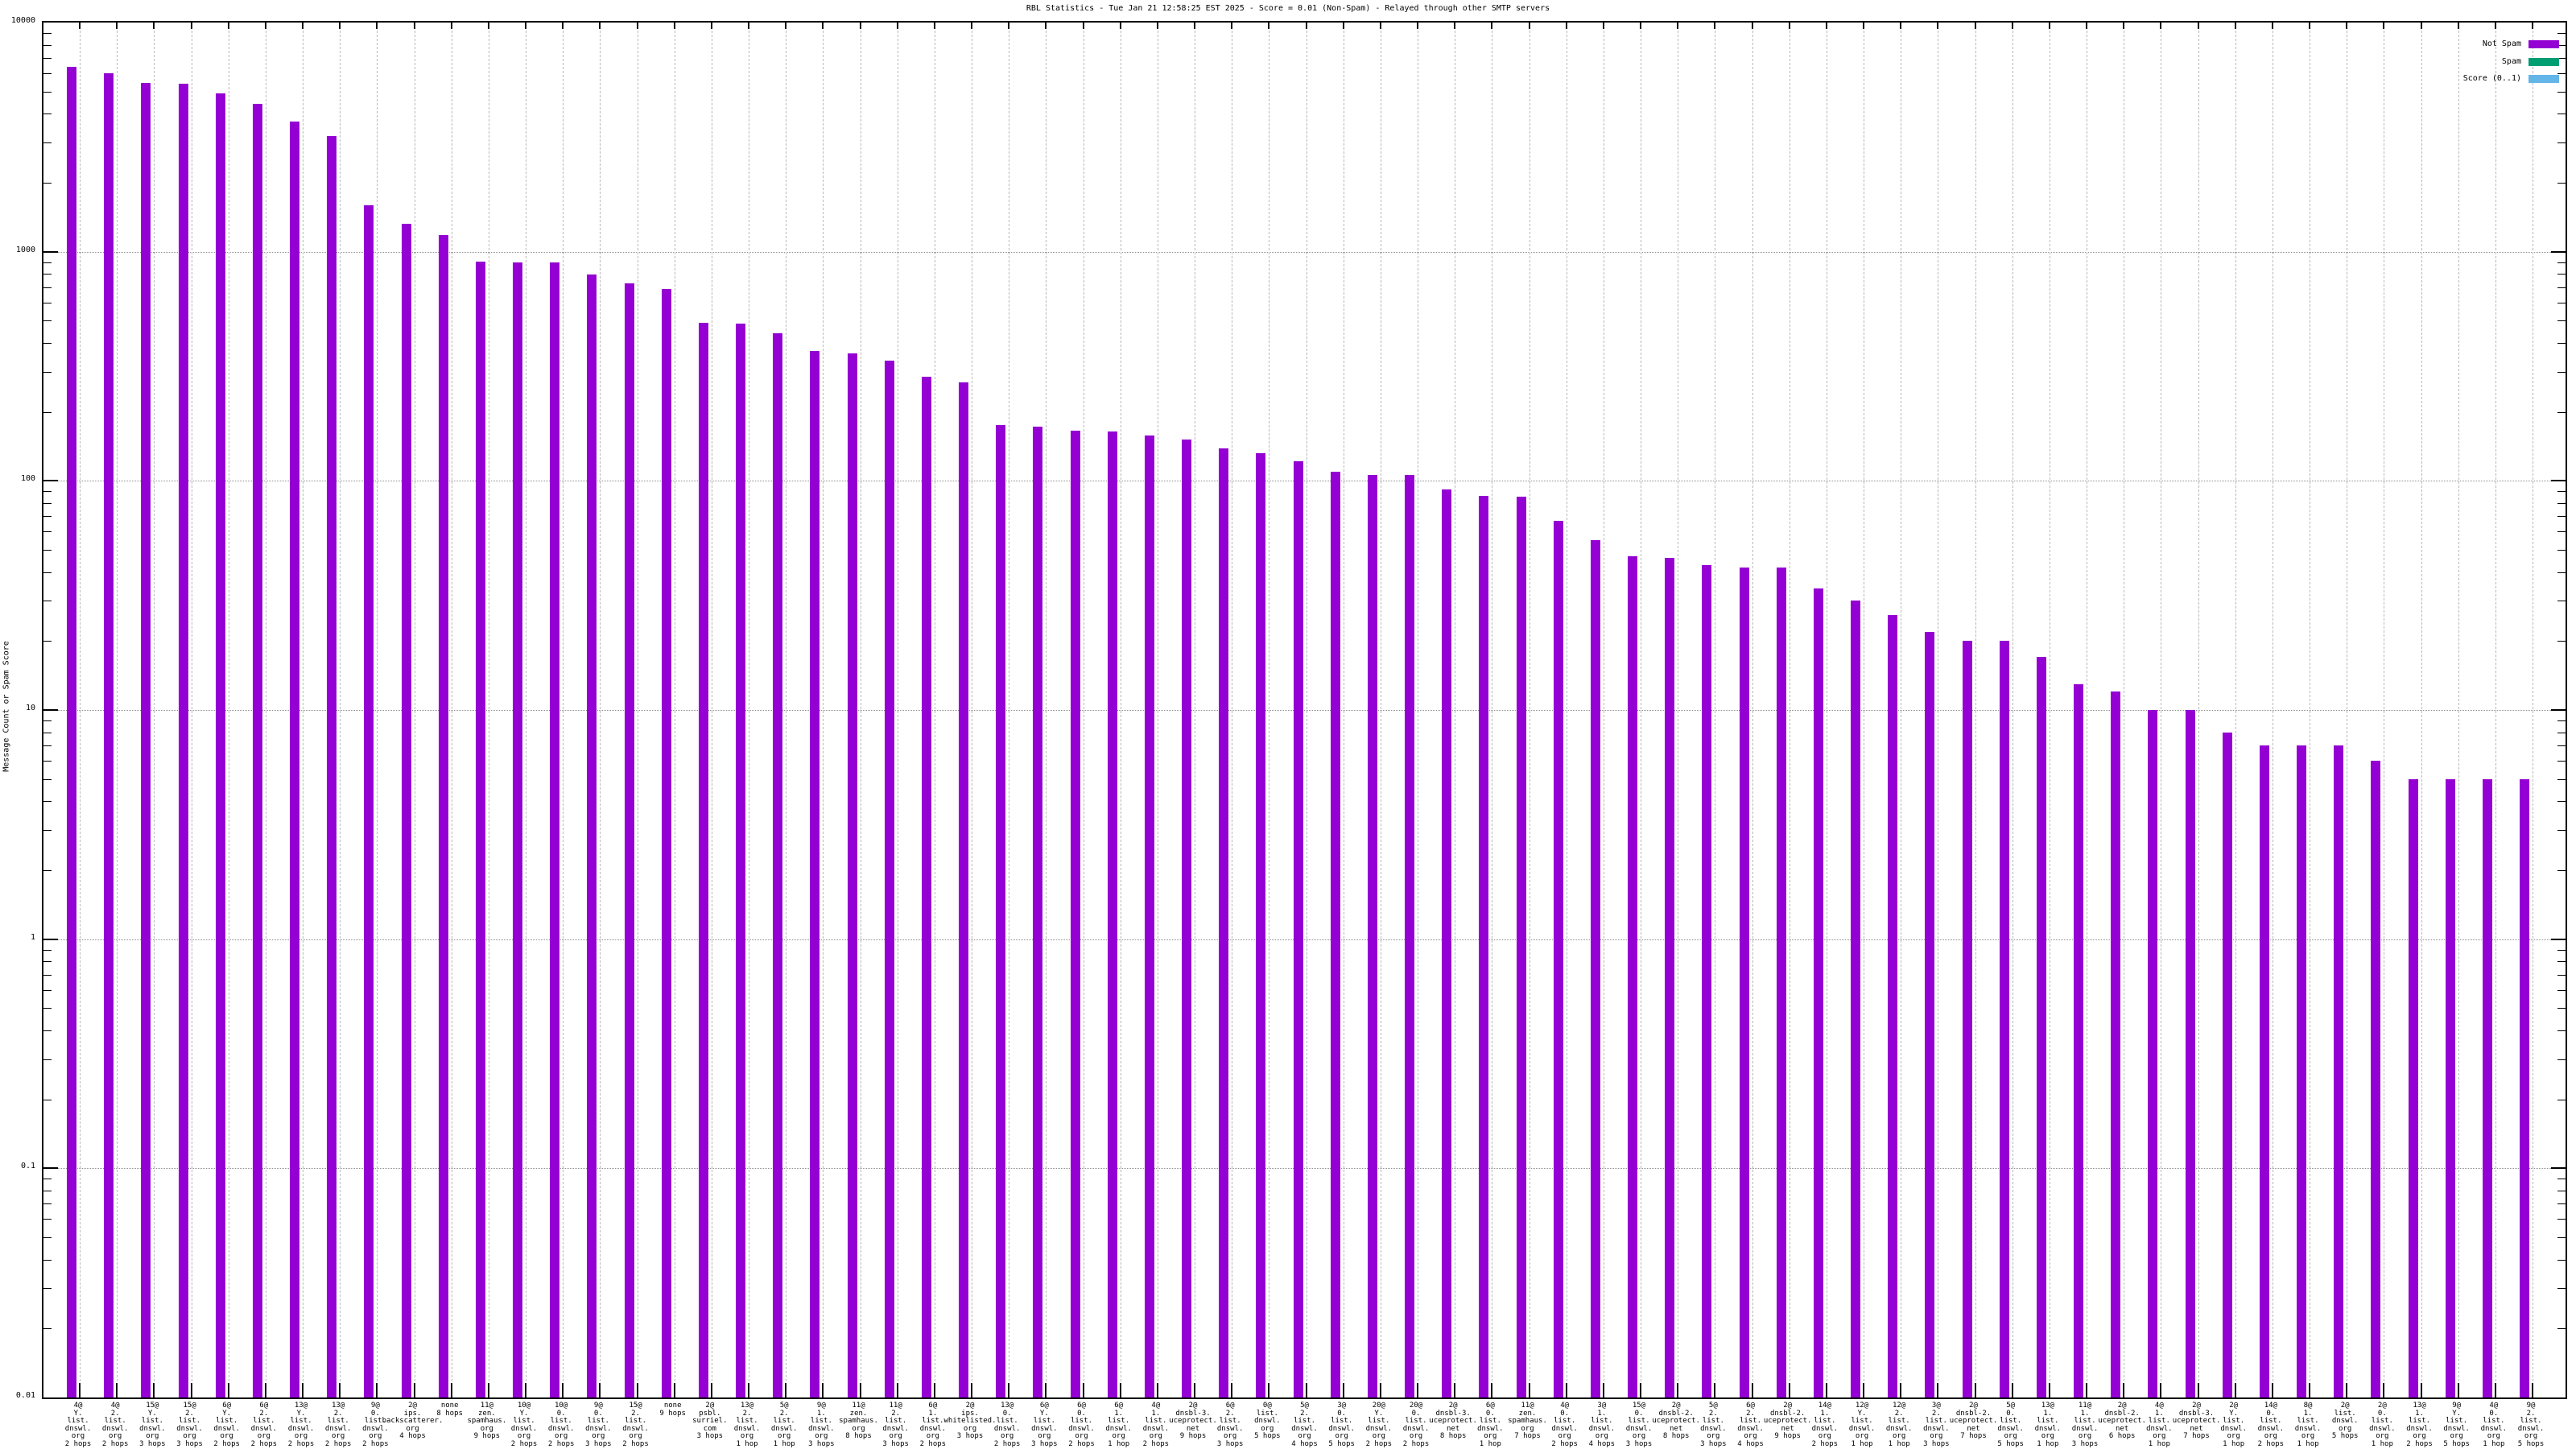  What do you see at coordinates (30, 708) in the screenshot?
I see `y-tick-label: 10` at bounding box center [30, 708].